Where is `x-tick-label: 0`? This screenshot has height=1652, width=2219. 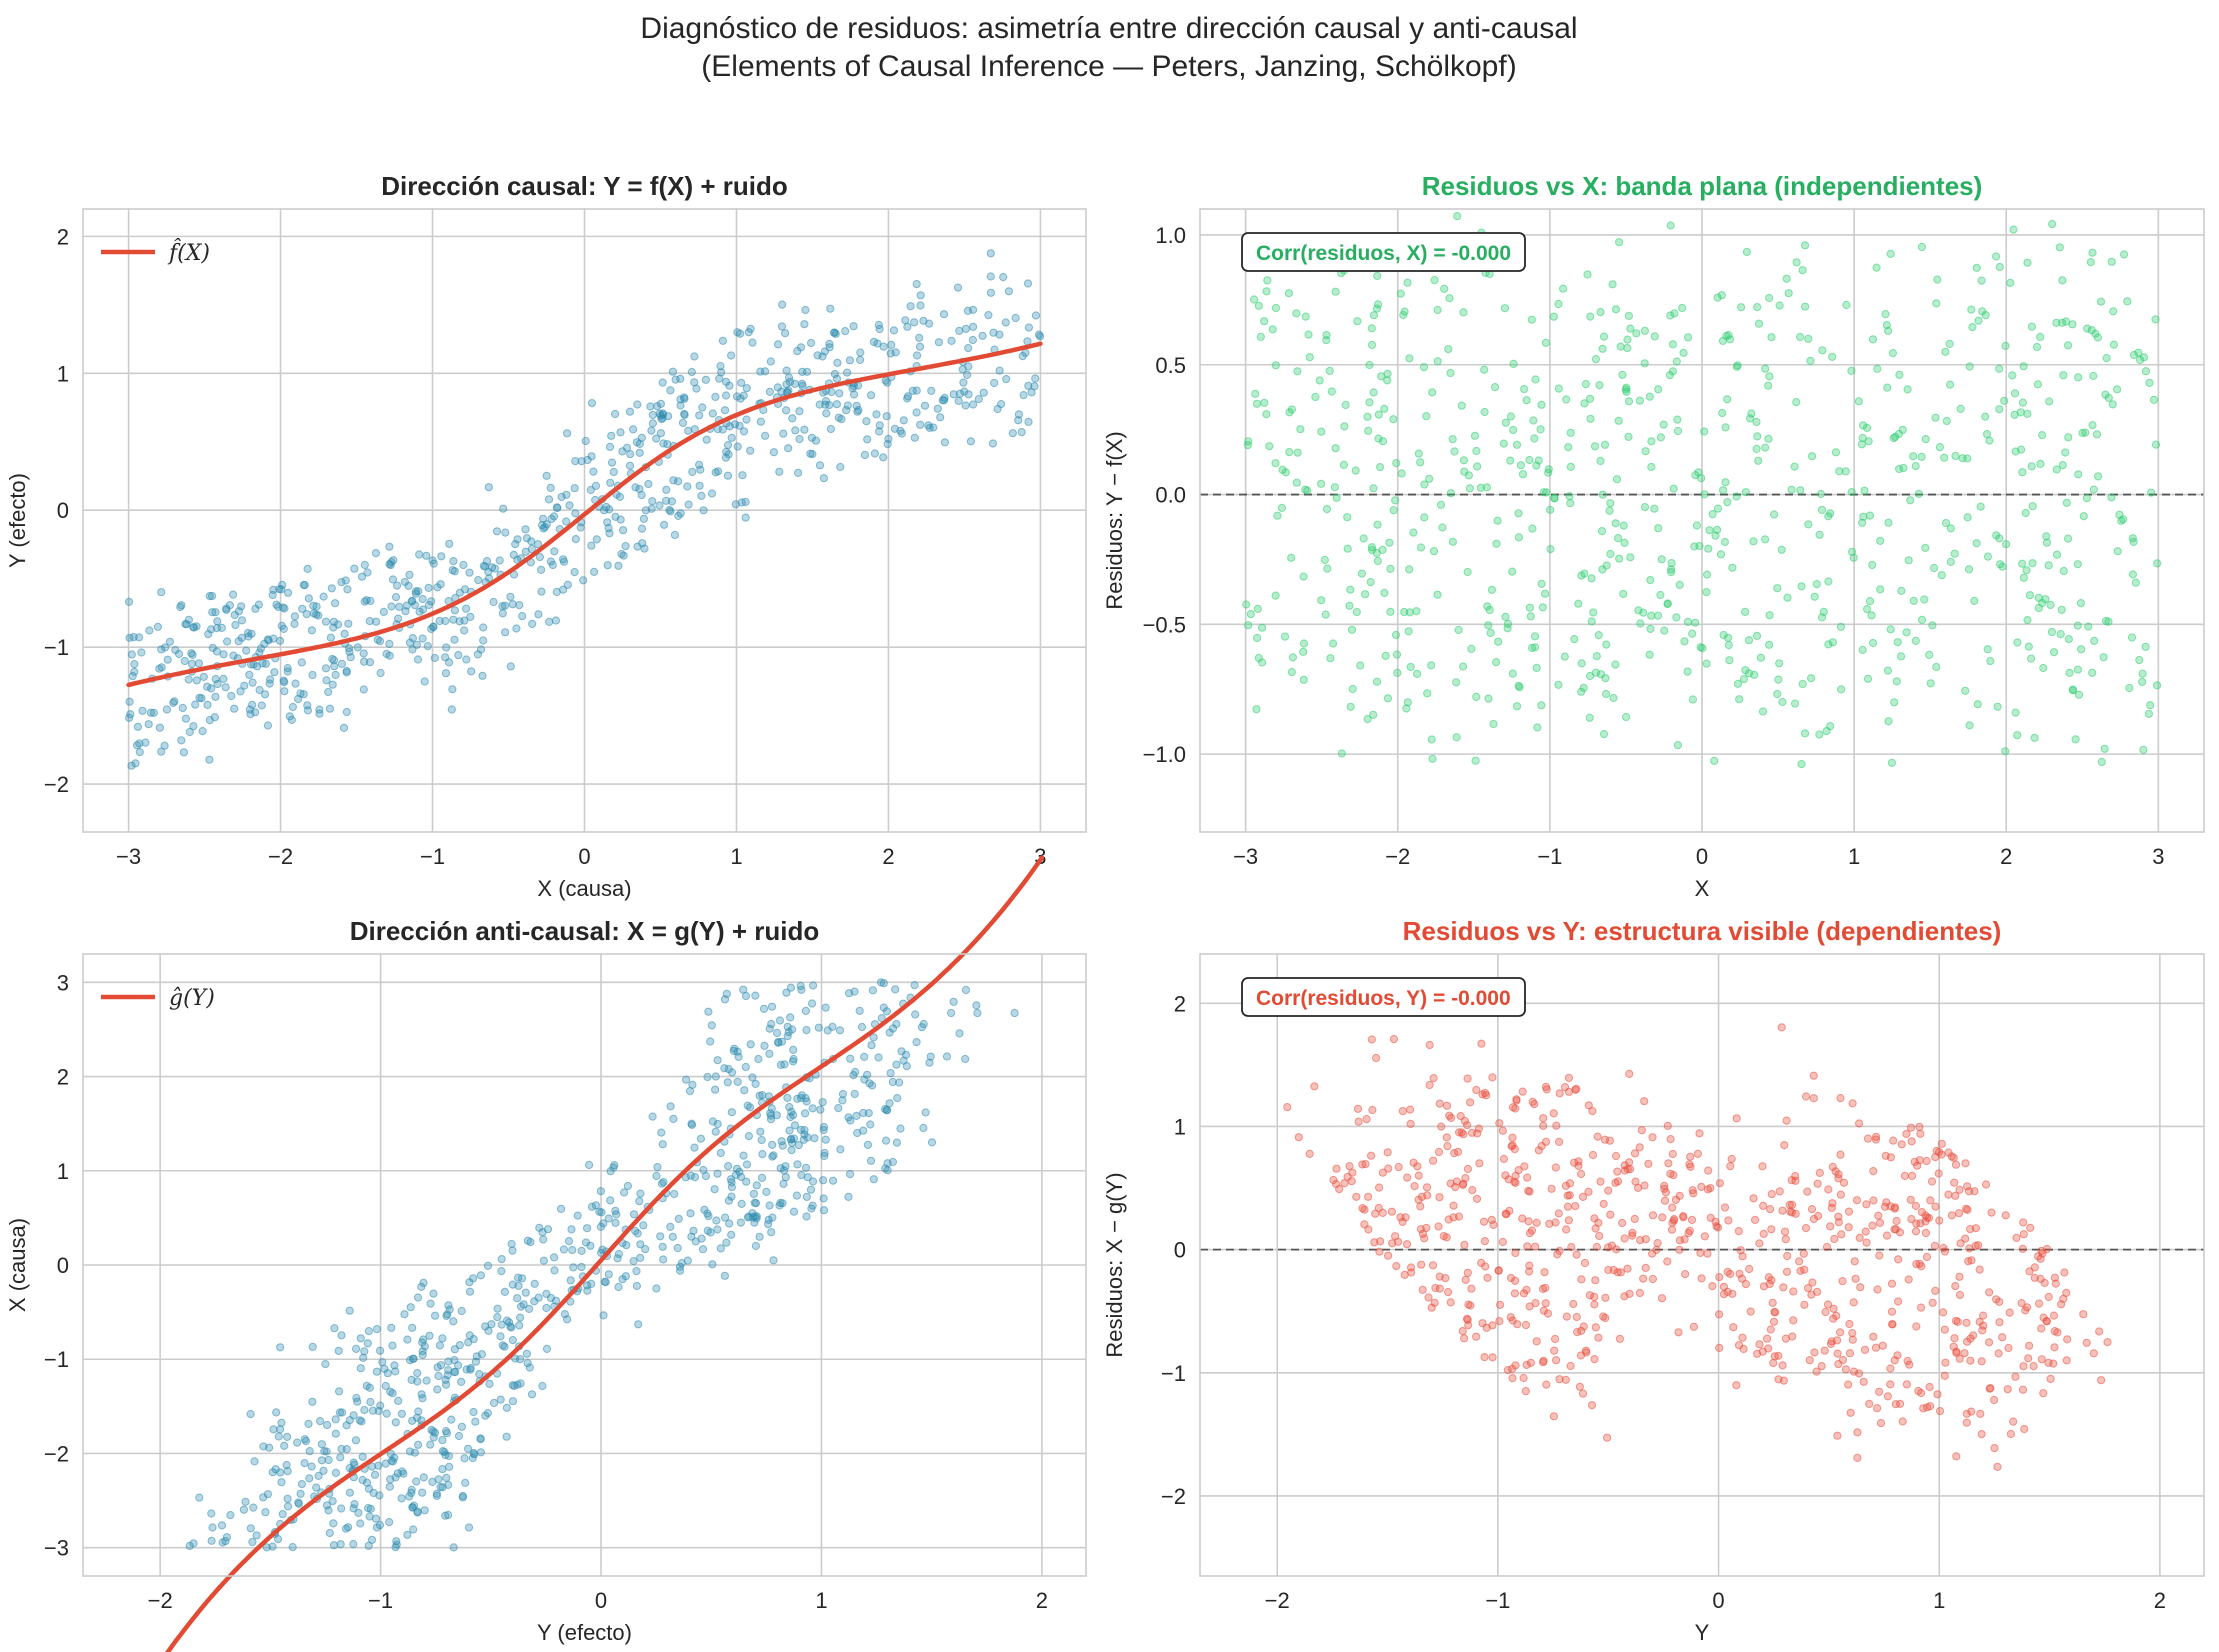 x-tick-label: 0 is located at coordinates (1702, 856).